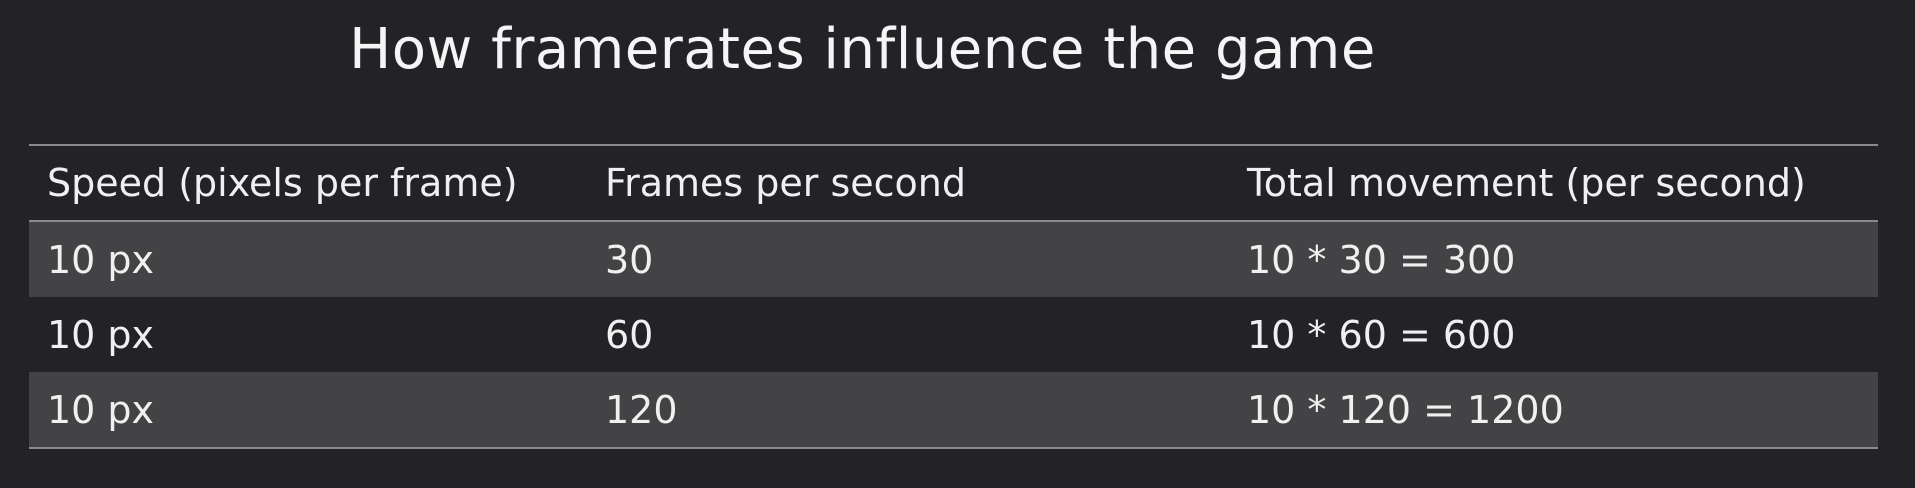 This screenshot has height=488, width=1915. What do you see at coordinates (629, 259) in the screenshot?
I see `cell-fps: 30` at bounding box center [629, 259].